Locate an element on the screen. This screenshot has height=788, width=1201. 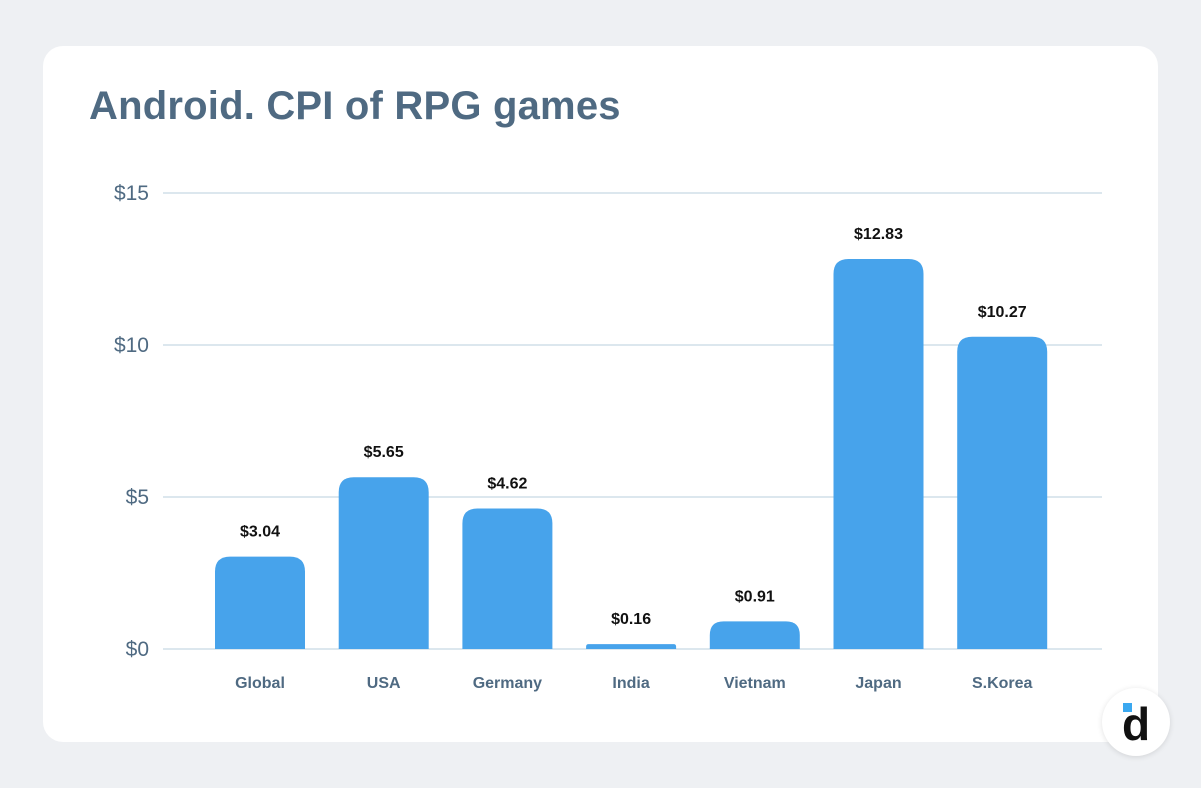
data-label: $10.27 is located at coordinates (1002, 312).